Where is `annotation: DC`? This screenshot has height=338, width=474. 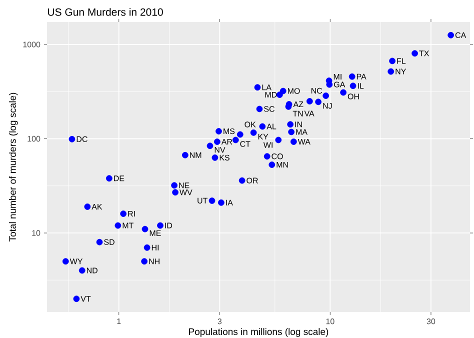 annotation: DC is located at coordinates (82, 139).